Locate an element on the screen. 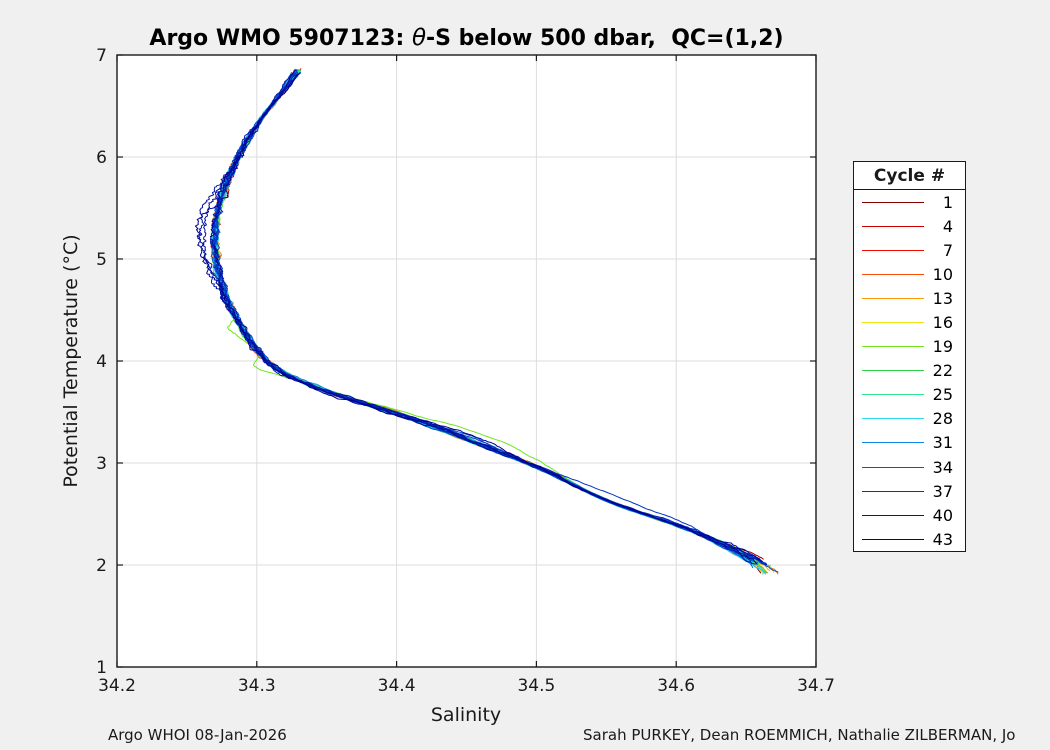 The width and height of the screenshot is (1050, 750). legend-entry-13: 13 is located at coordinates (909, 298).